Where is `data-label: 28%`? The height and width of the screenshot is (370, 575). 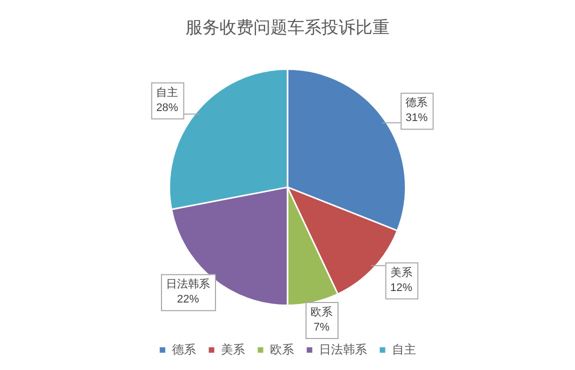
data-label: 28% is located at coordinates (167, 108).